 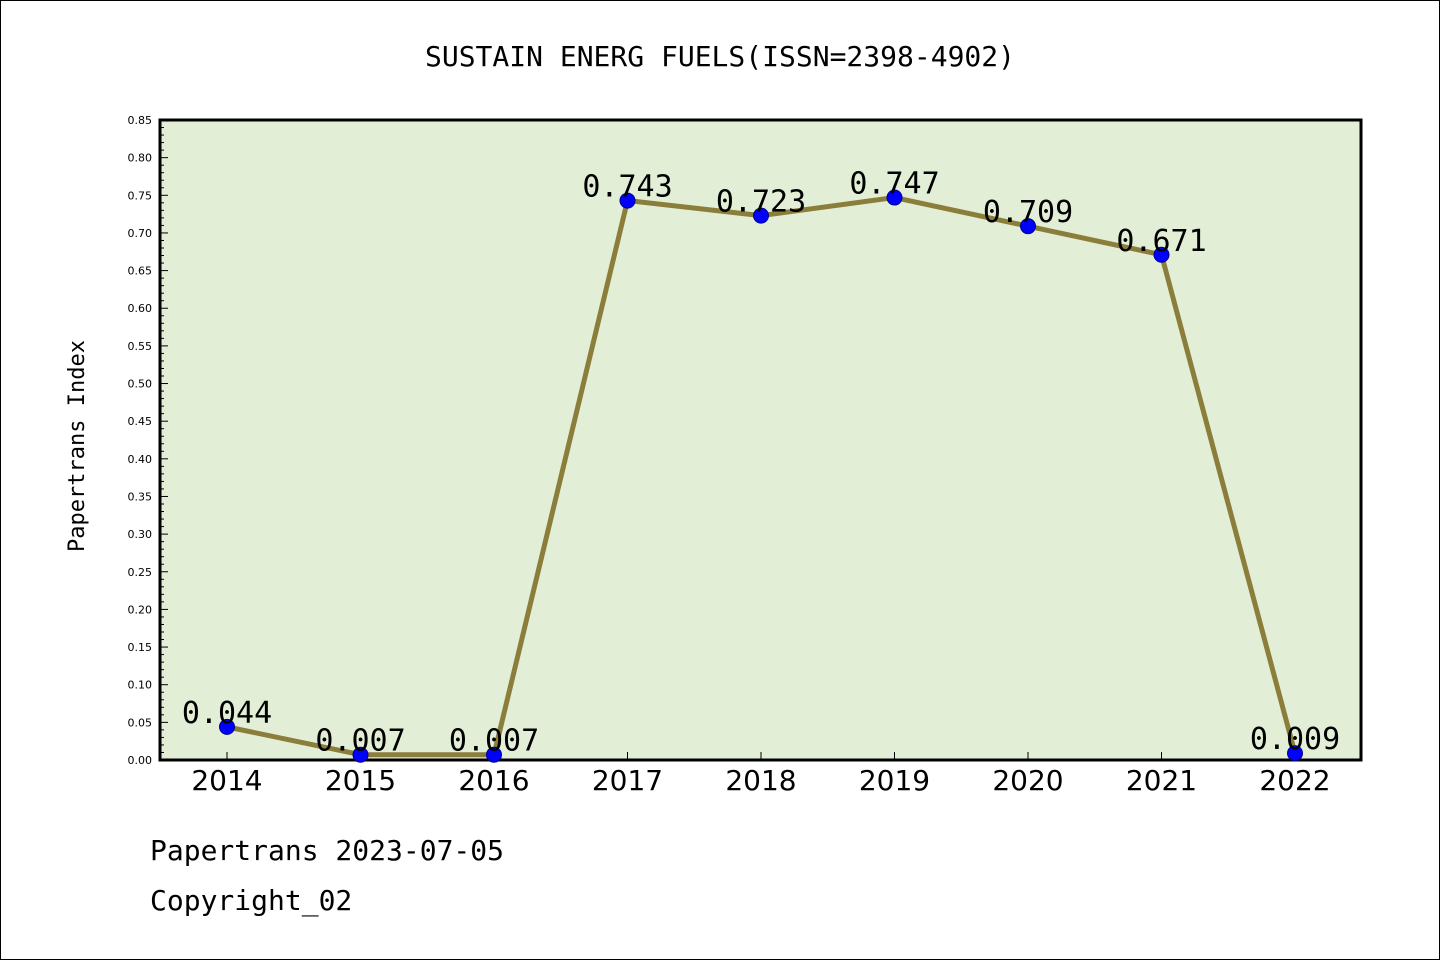 What do you see at coordinates (894, 184) in the screenshot?
I see `data-label: 0.747` at bounding box center [894, 184].